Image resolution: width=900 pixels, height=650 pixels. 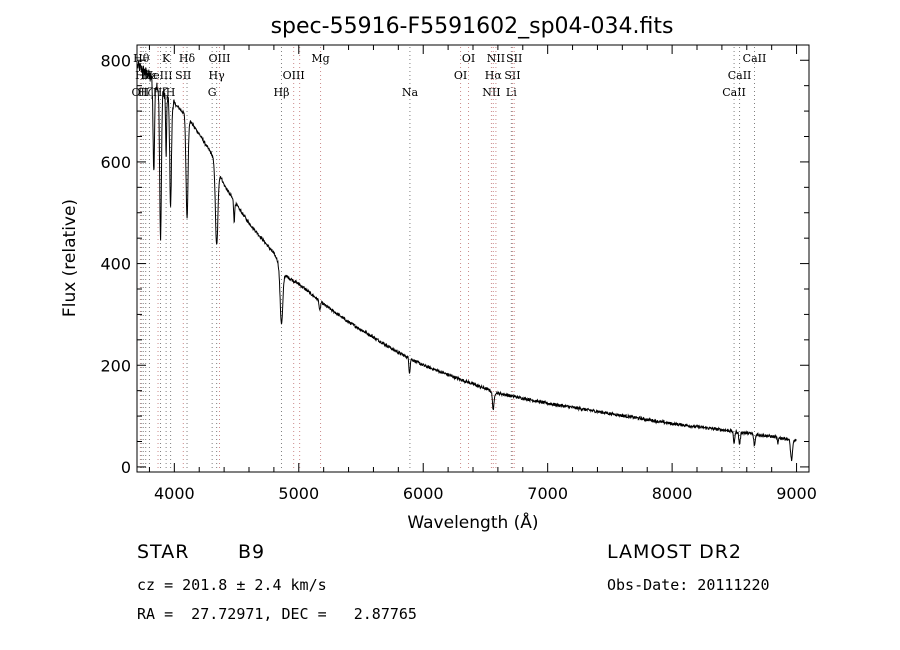 What do you see at coordinates (146, 92) in the screenshot?
I see `line-marker-label: Hζ` at bounding box center [146, 92].